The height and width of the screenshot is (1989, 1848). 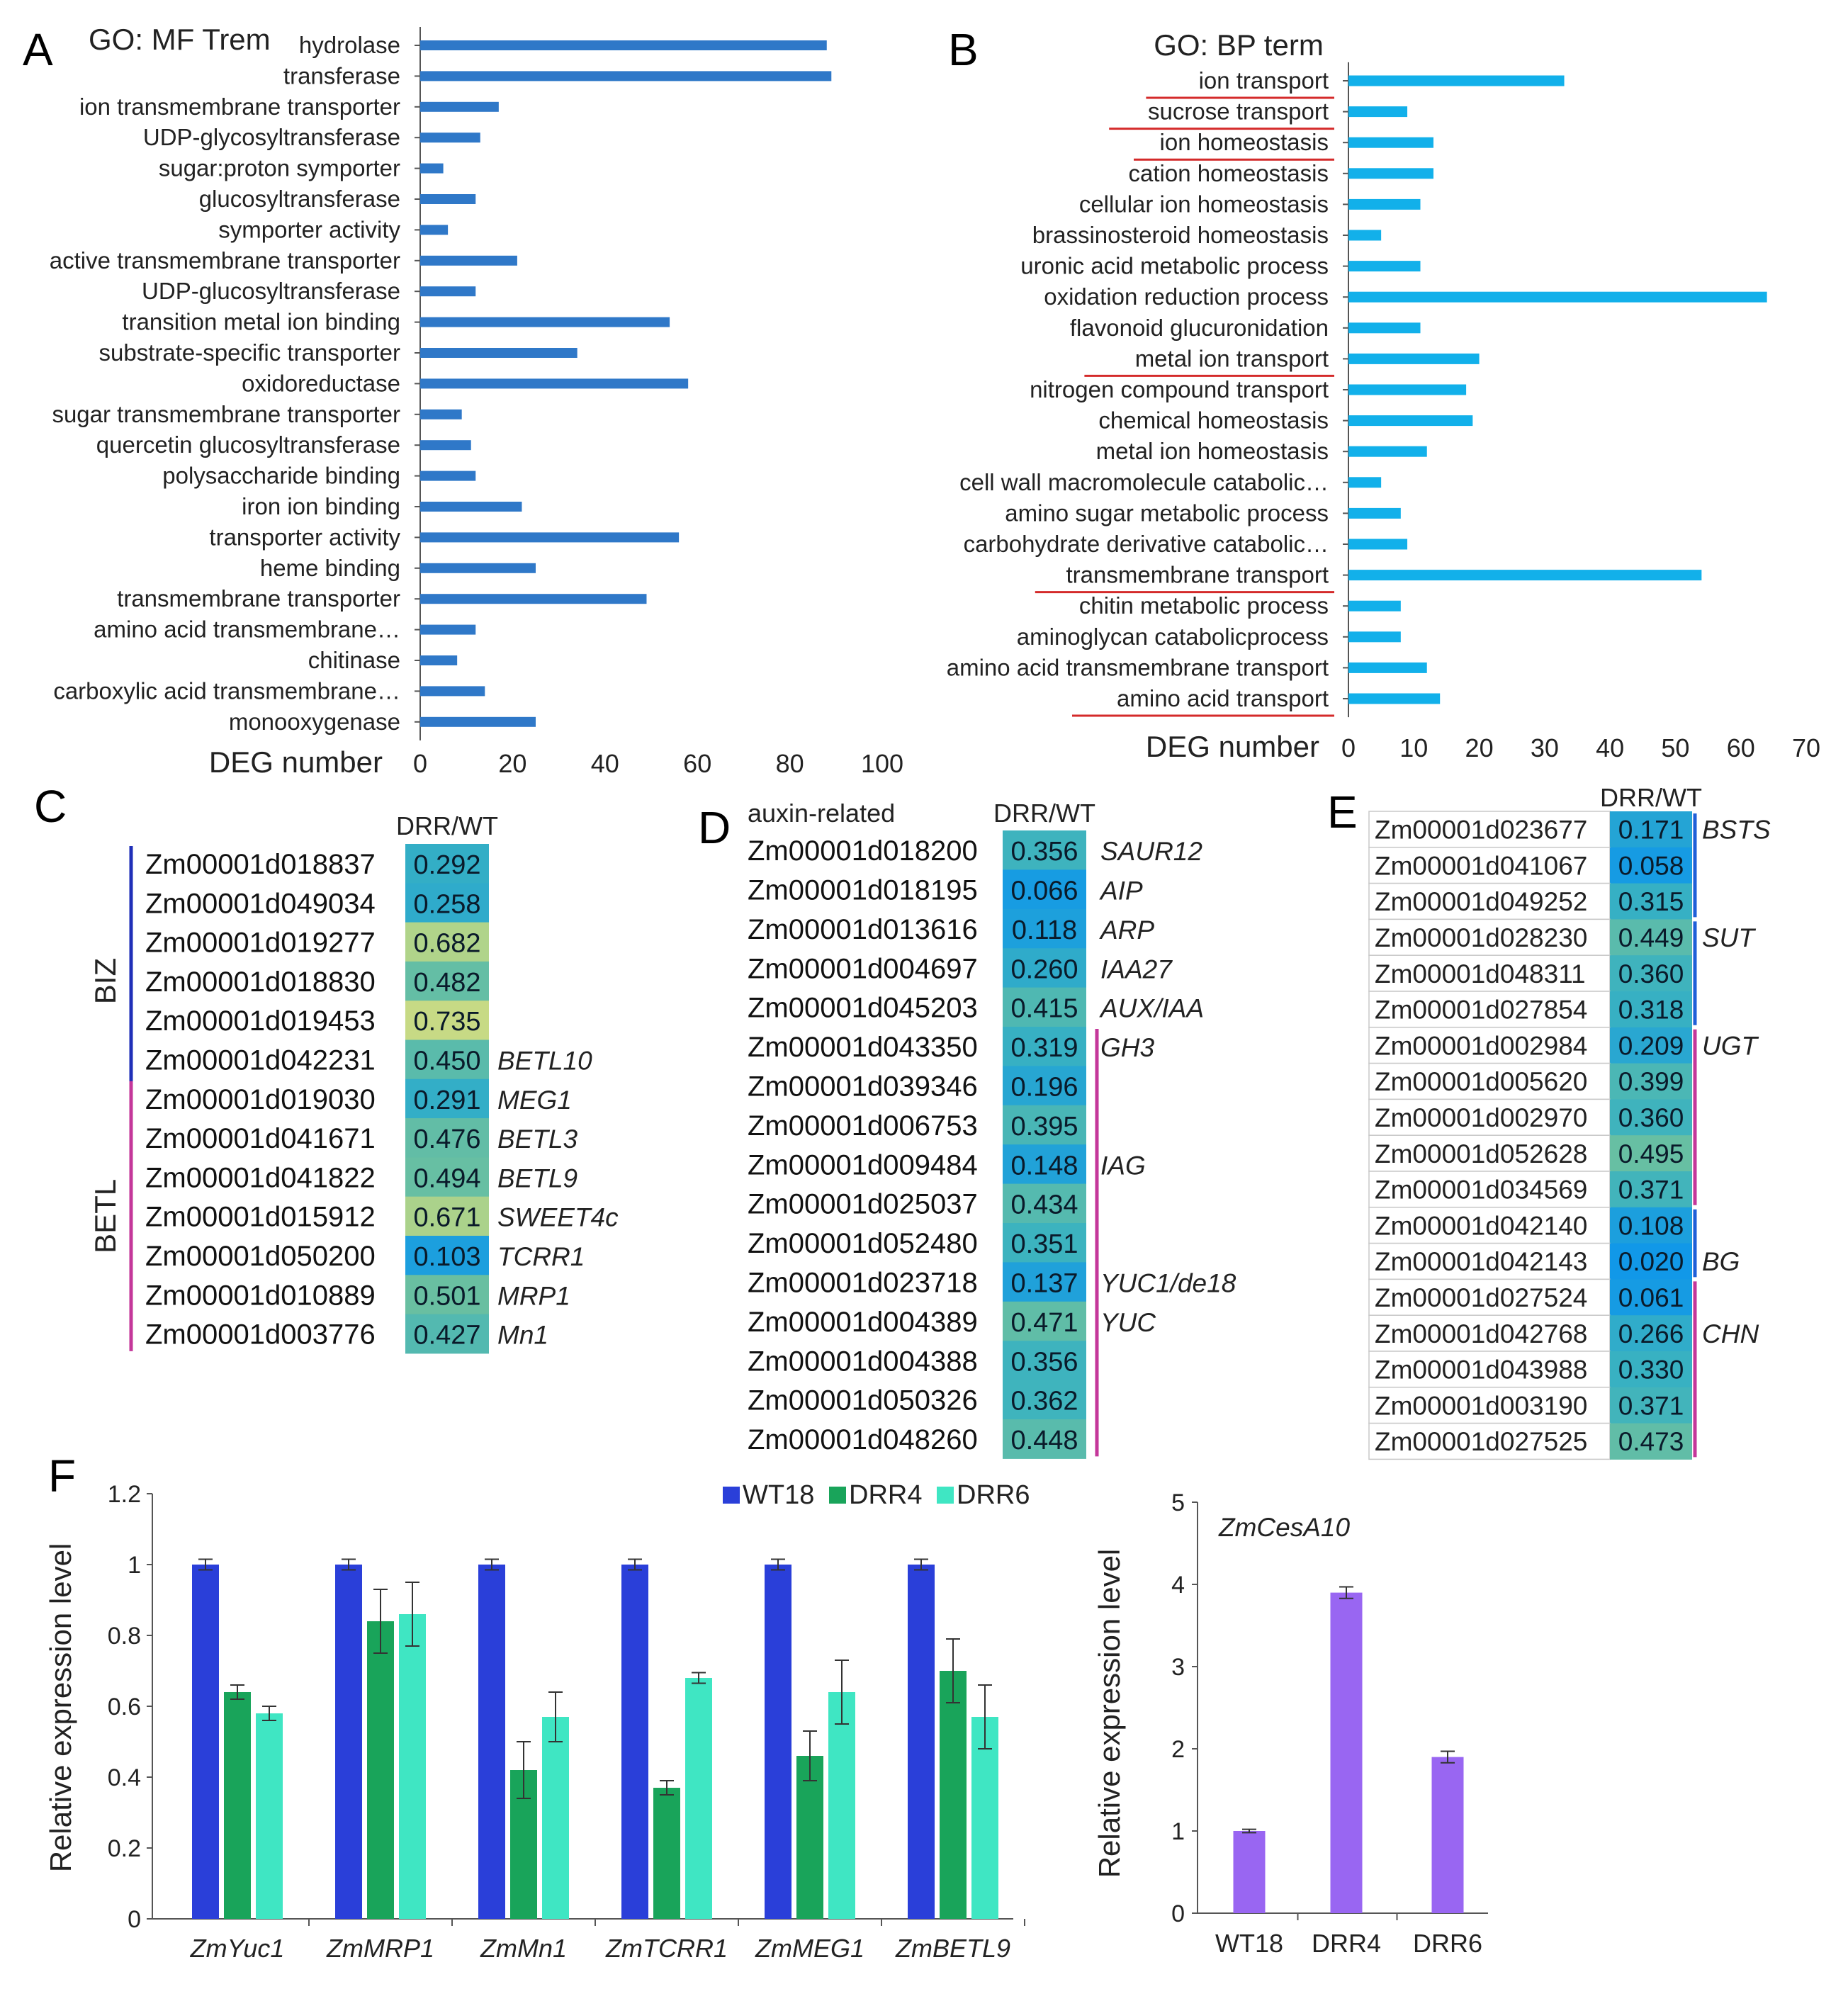 What do you see at coordinates (1342, 813) in the screenshot?
I see `panel-letter-e: E` at bounding box center [1342, 813].